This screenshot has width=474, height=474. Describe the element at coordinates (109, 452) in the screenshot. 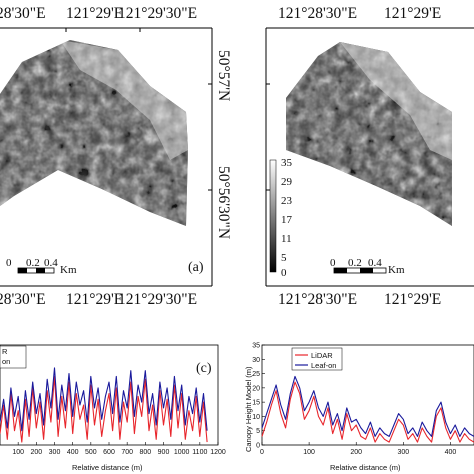

I see `chart-c-xtick-label: 600` at that location.